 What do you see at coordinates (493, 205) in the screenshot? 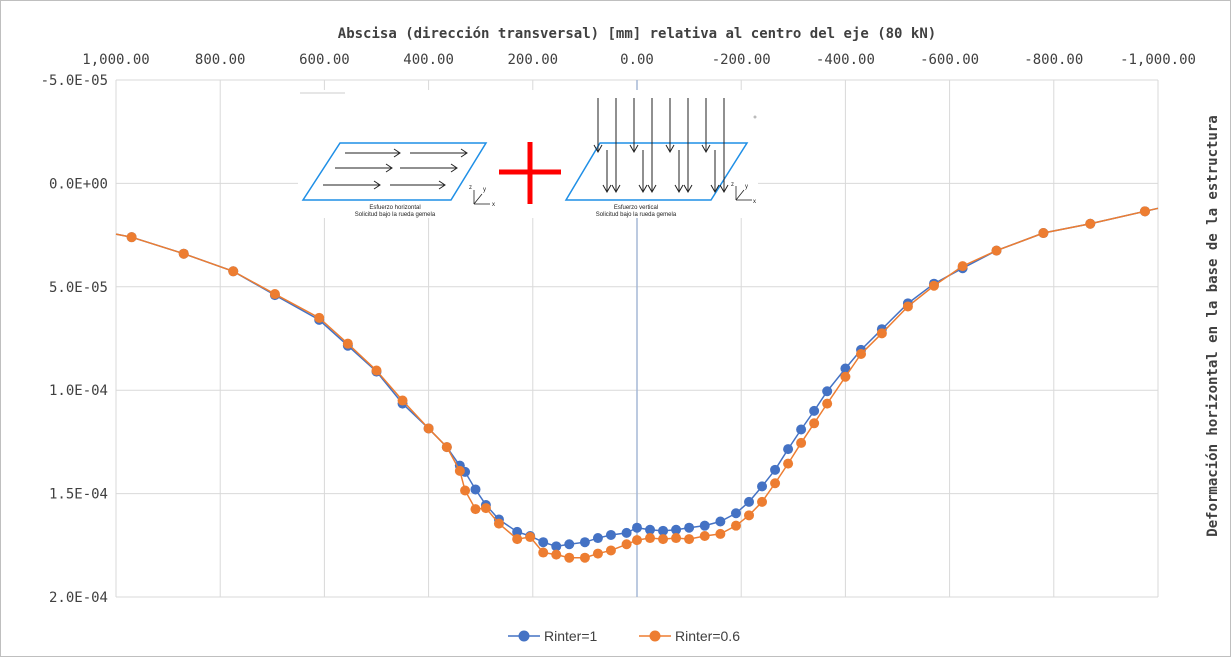
I see `axis-letter-x: x` at bounding box center [493, 205].